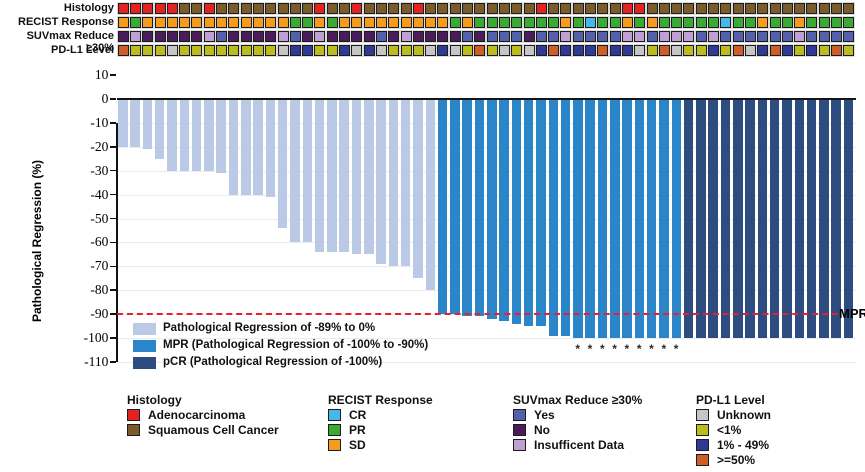 This screenshot has width=865, height=472. Describe the element at coordinates (542, 430) in the screenshot. I see `legend-label: No` at that location.